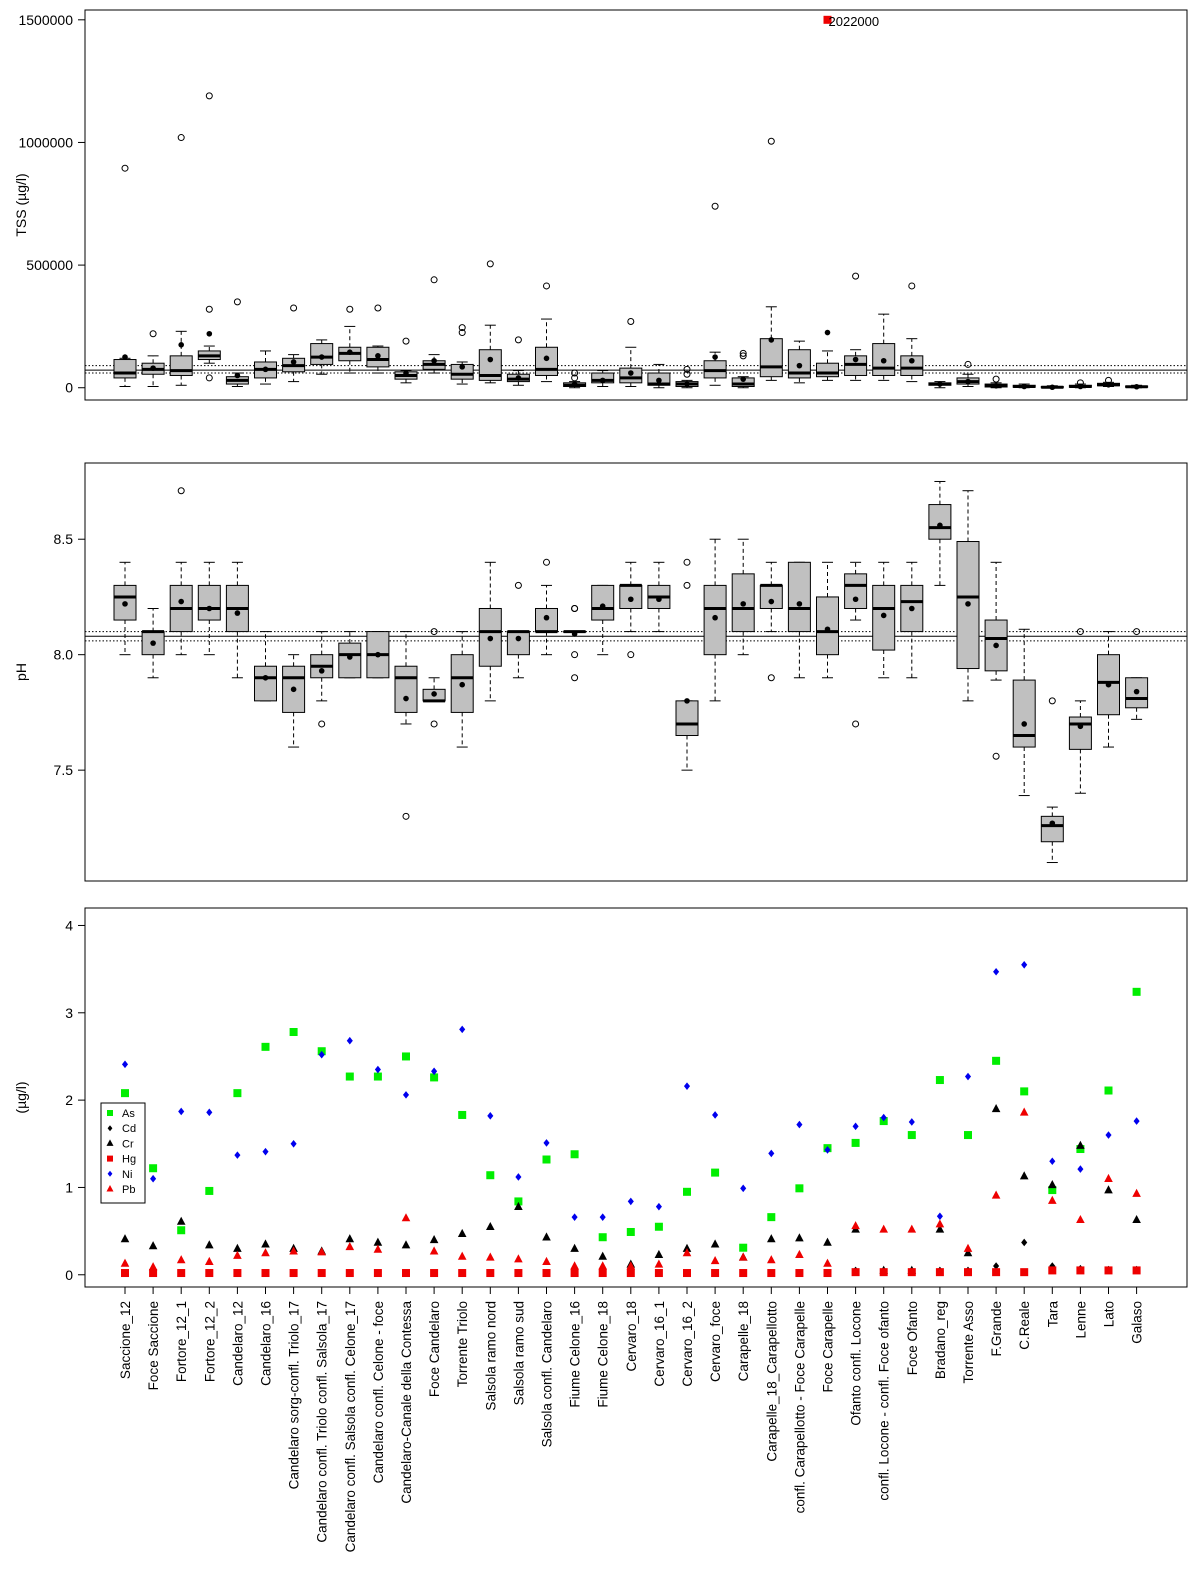 Image resolution: width=1202 pixels, height=1587 pixels. I want to click on station-label: Torrente Asso, so click(968, 1342).